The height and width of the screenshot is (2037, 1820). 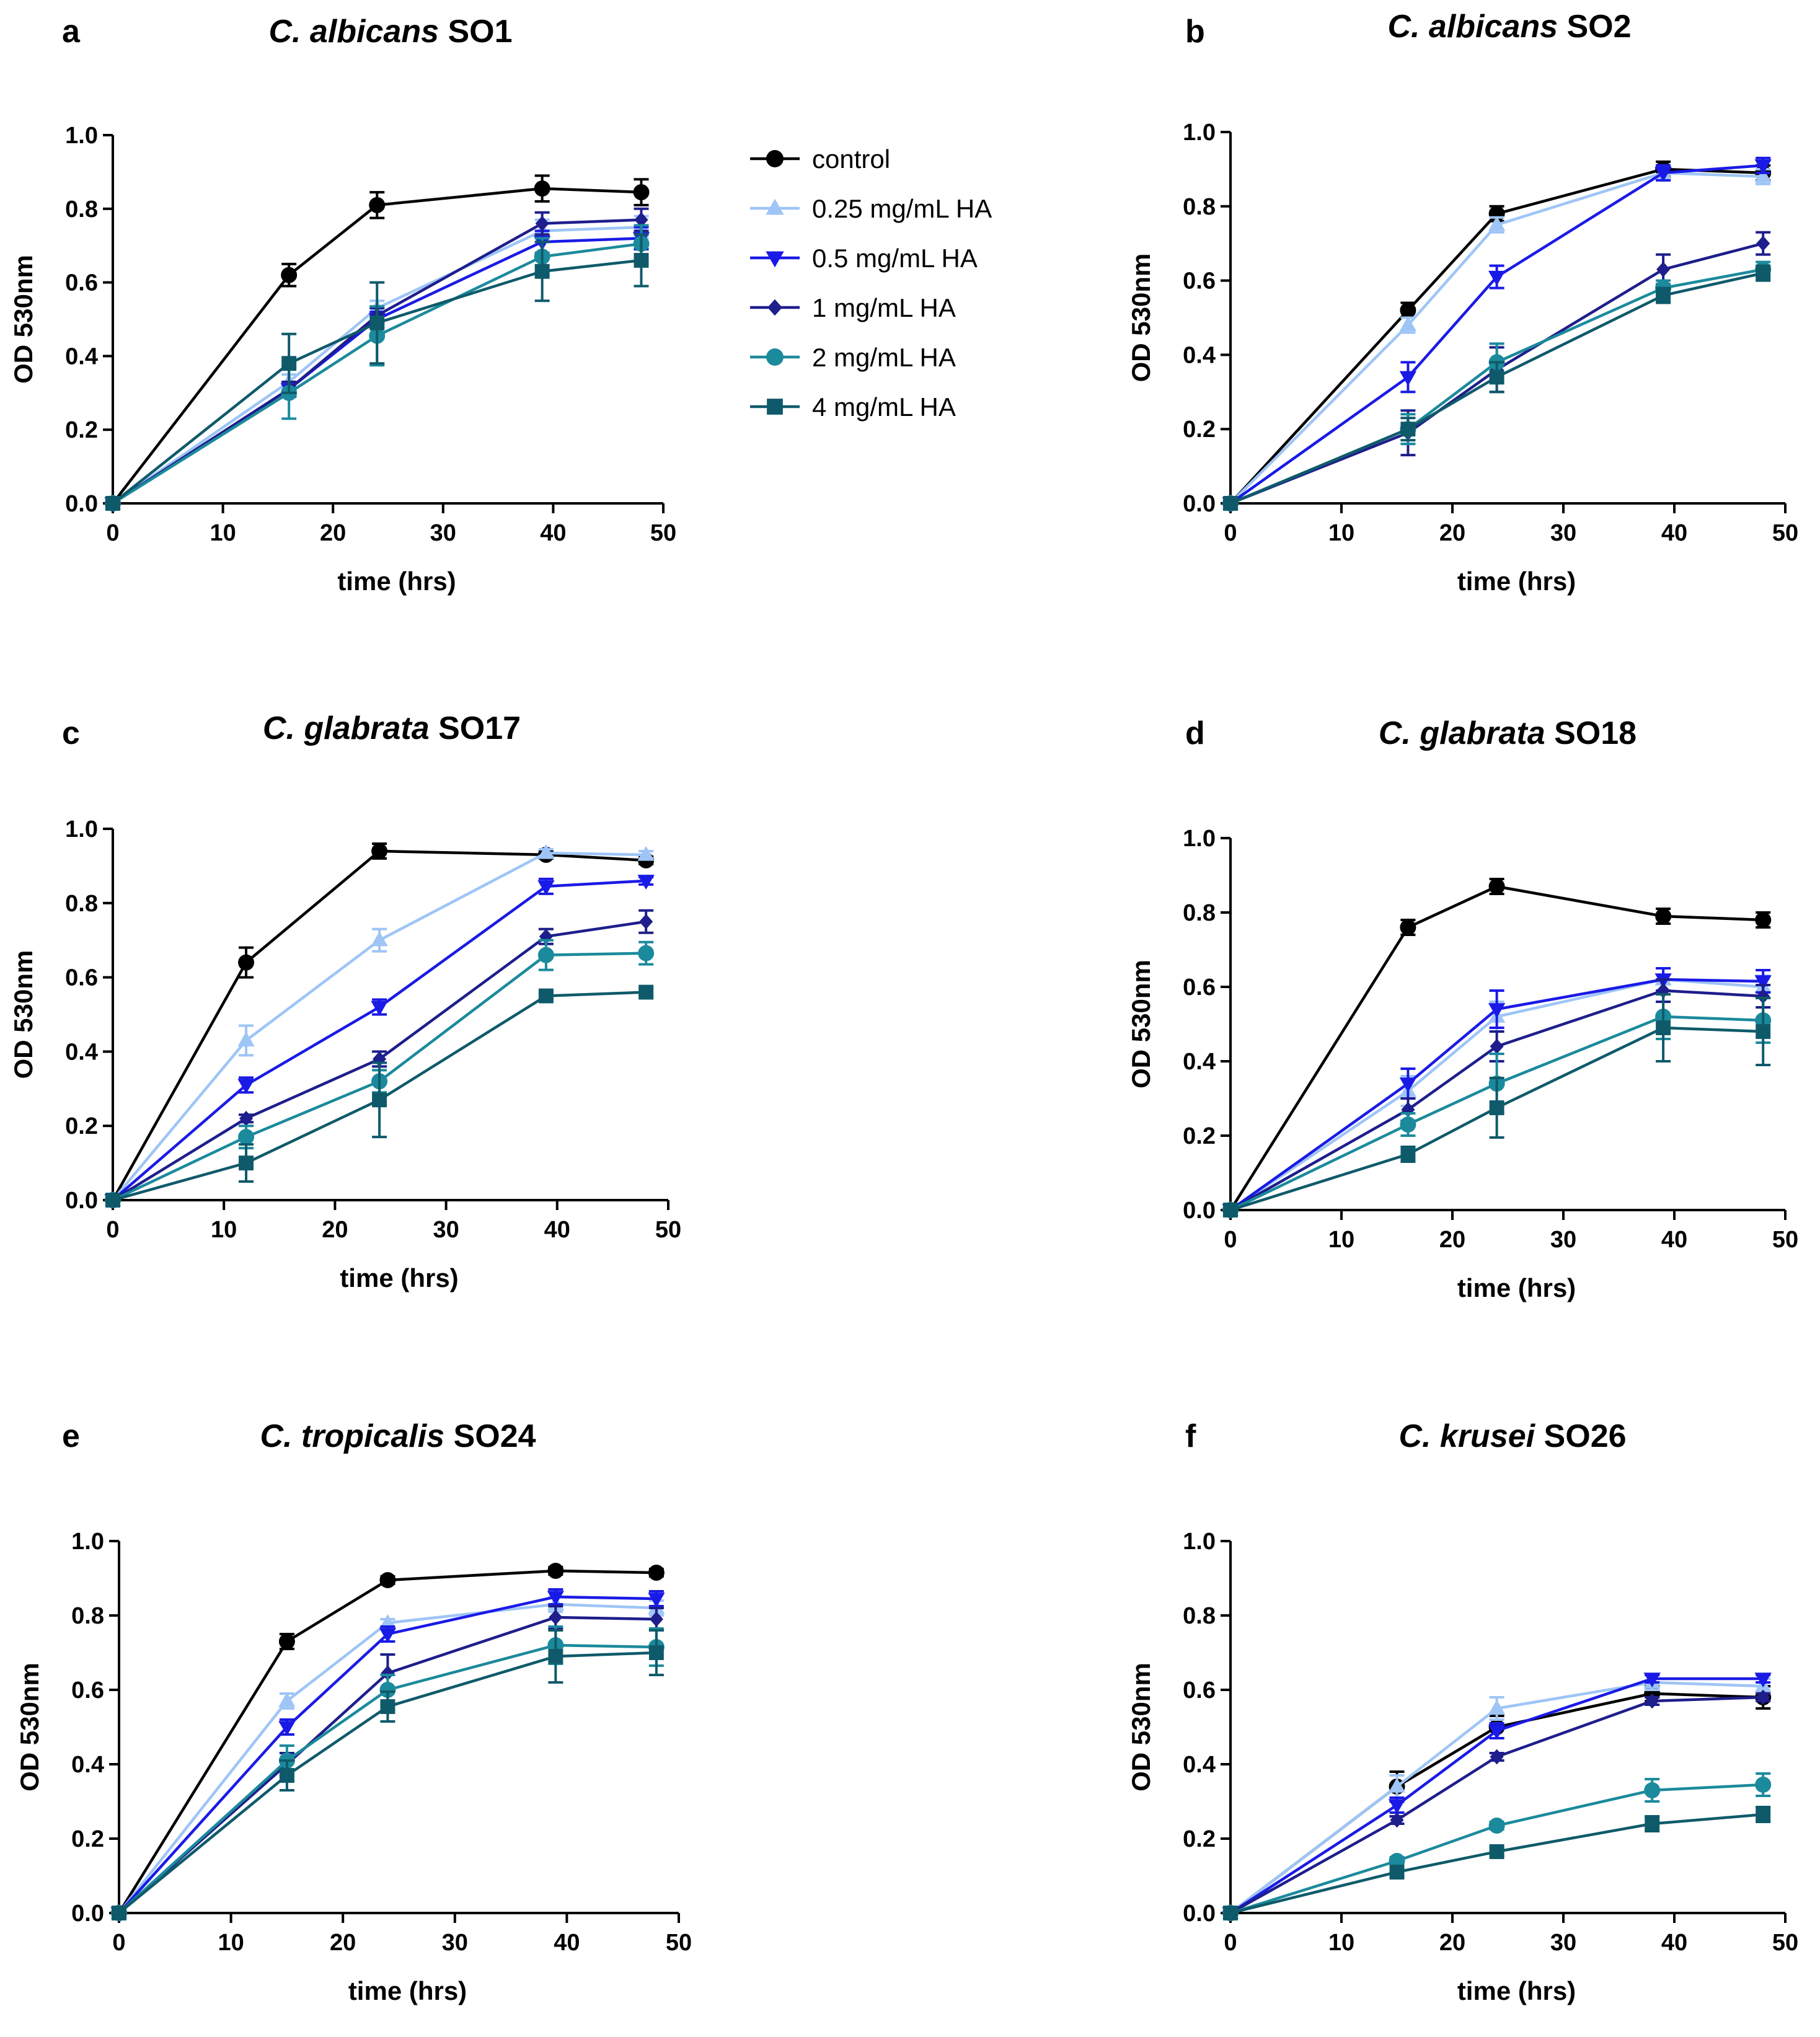 I want to click on y-tick-label: 0.2, so click(x=81, y=1126).